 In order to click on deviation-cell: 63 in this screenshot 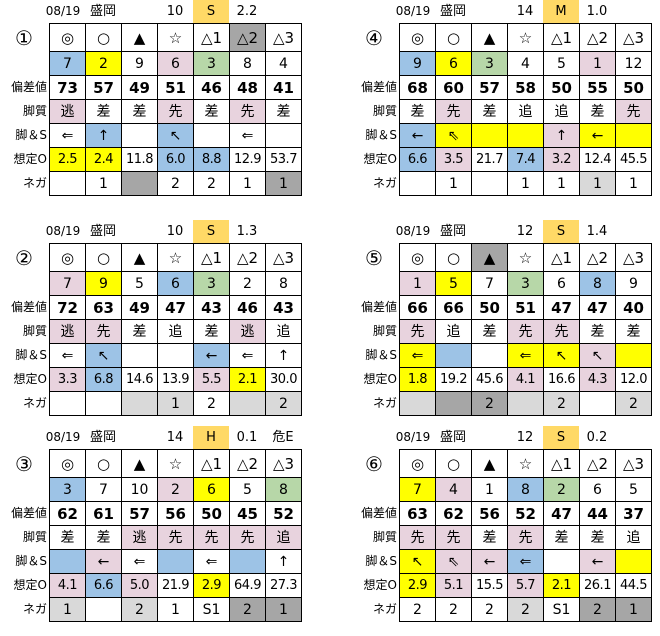, I will do `click(417, 513)`.